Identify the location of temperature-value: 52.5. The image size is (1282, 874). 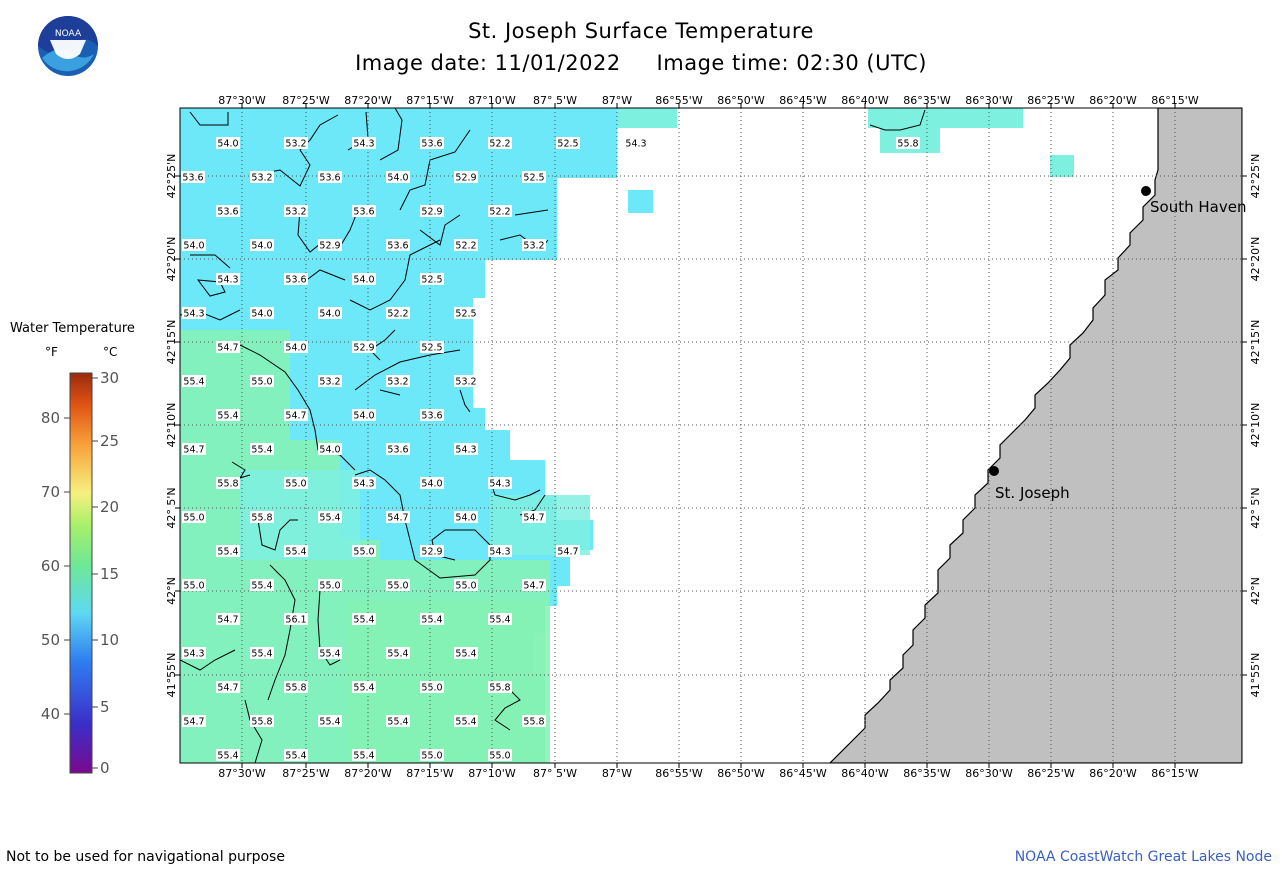
(534, 177).